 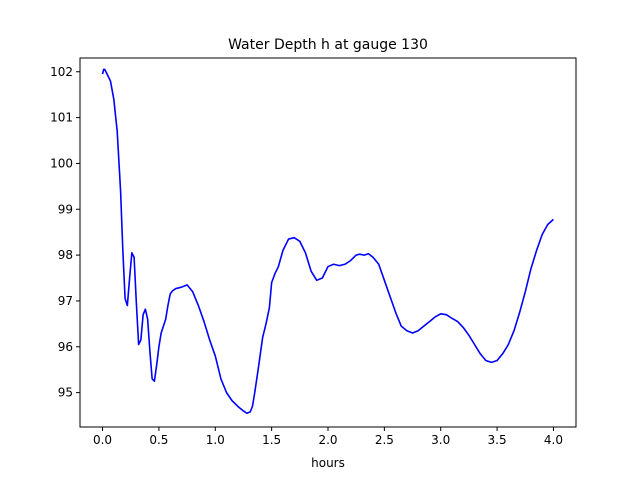 I want to click on x-tick-label: 4.0, so click(x=553, y=440).